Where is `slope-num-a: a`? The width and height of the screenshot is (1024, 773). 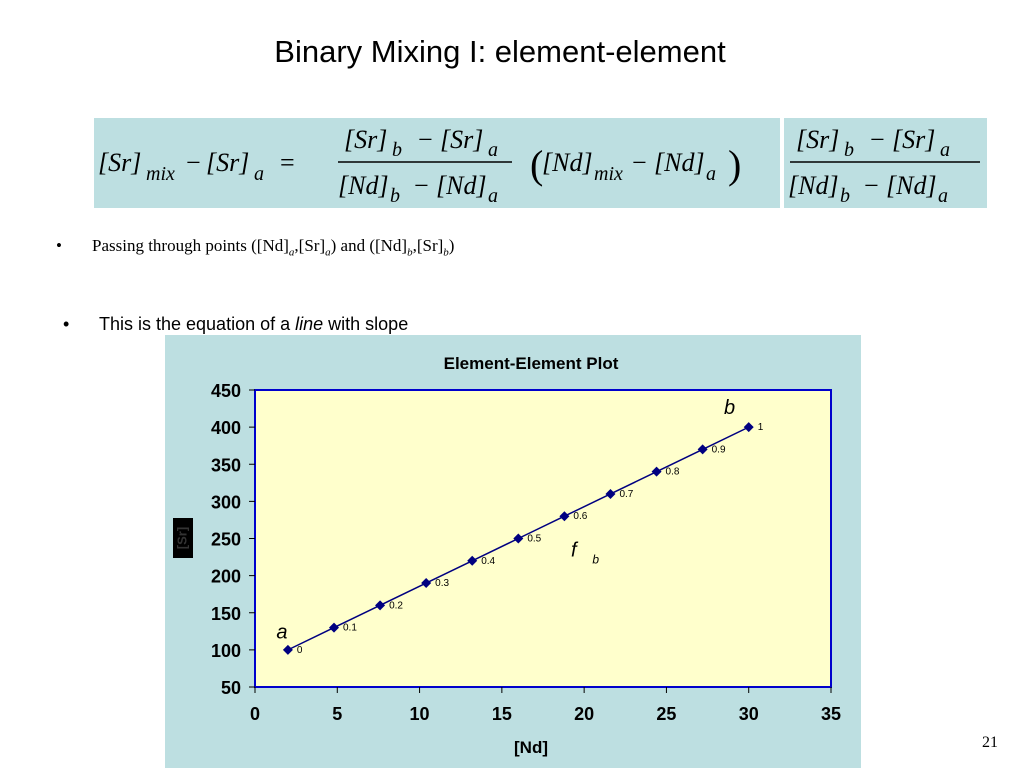 slope-num-a: a is located at coordinates (945, 150).